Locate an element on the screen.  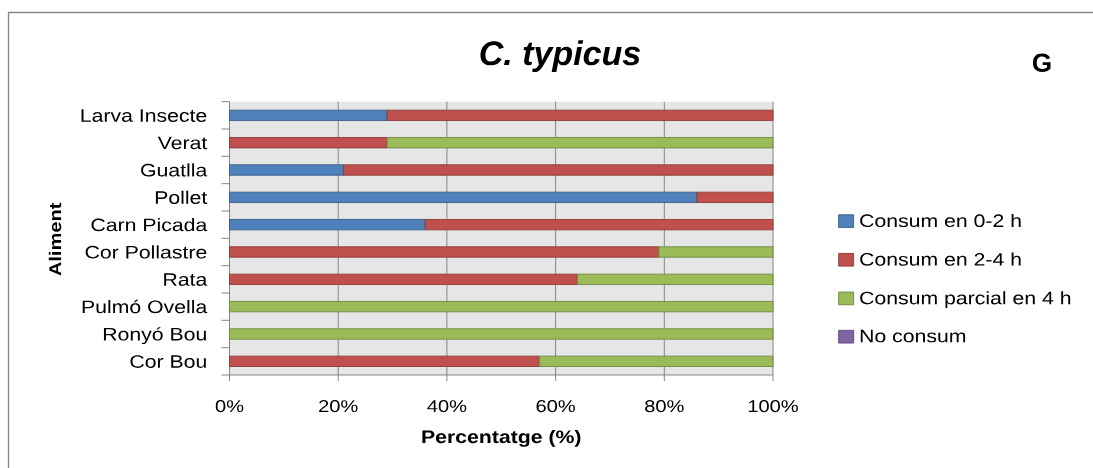
y-tick-label: Pollet is located at coordinates (181, 197).